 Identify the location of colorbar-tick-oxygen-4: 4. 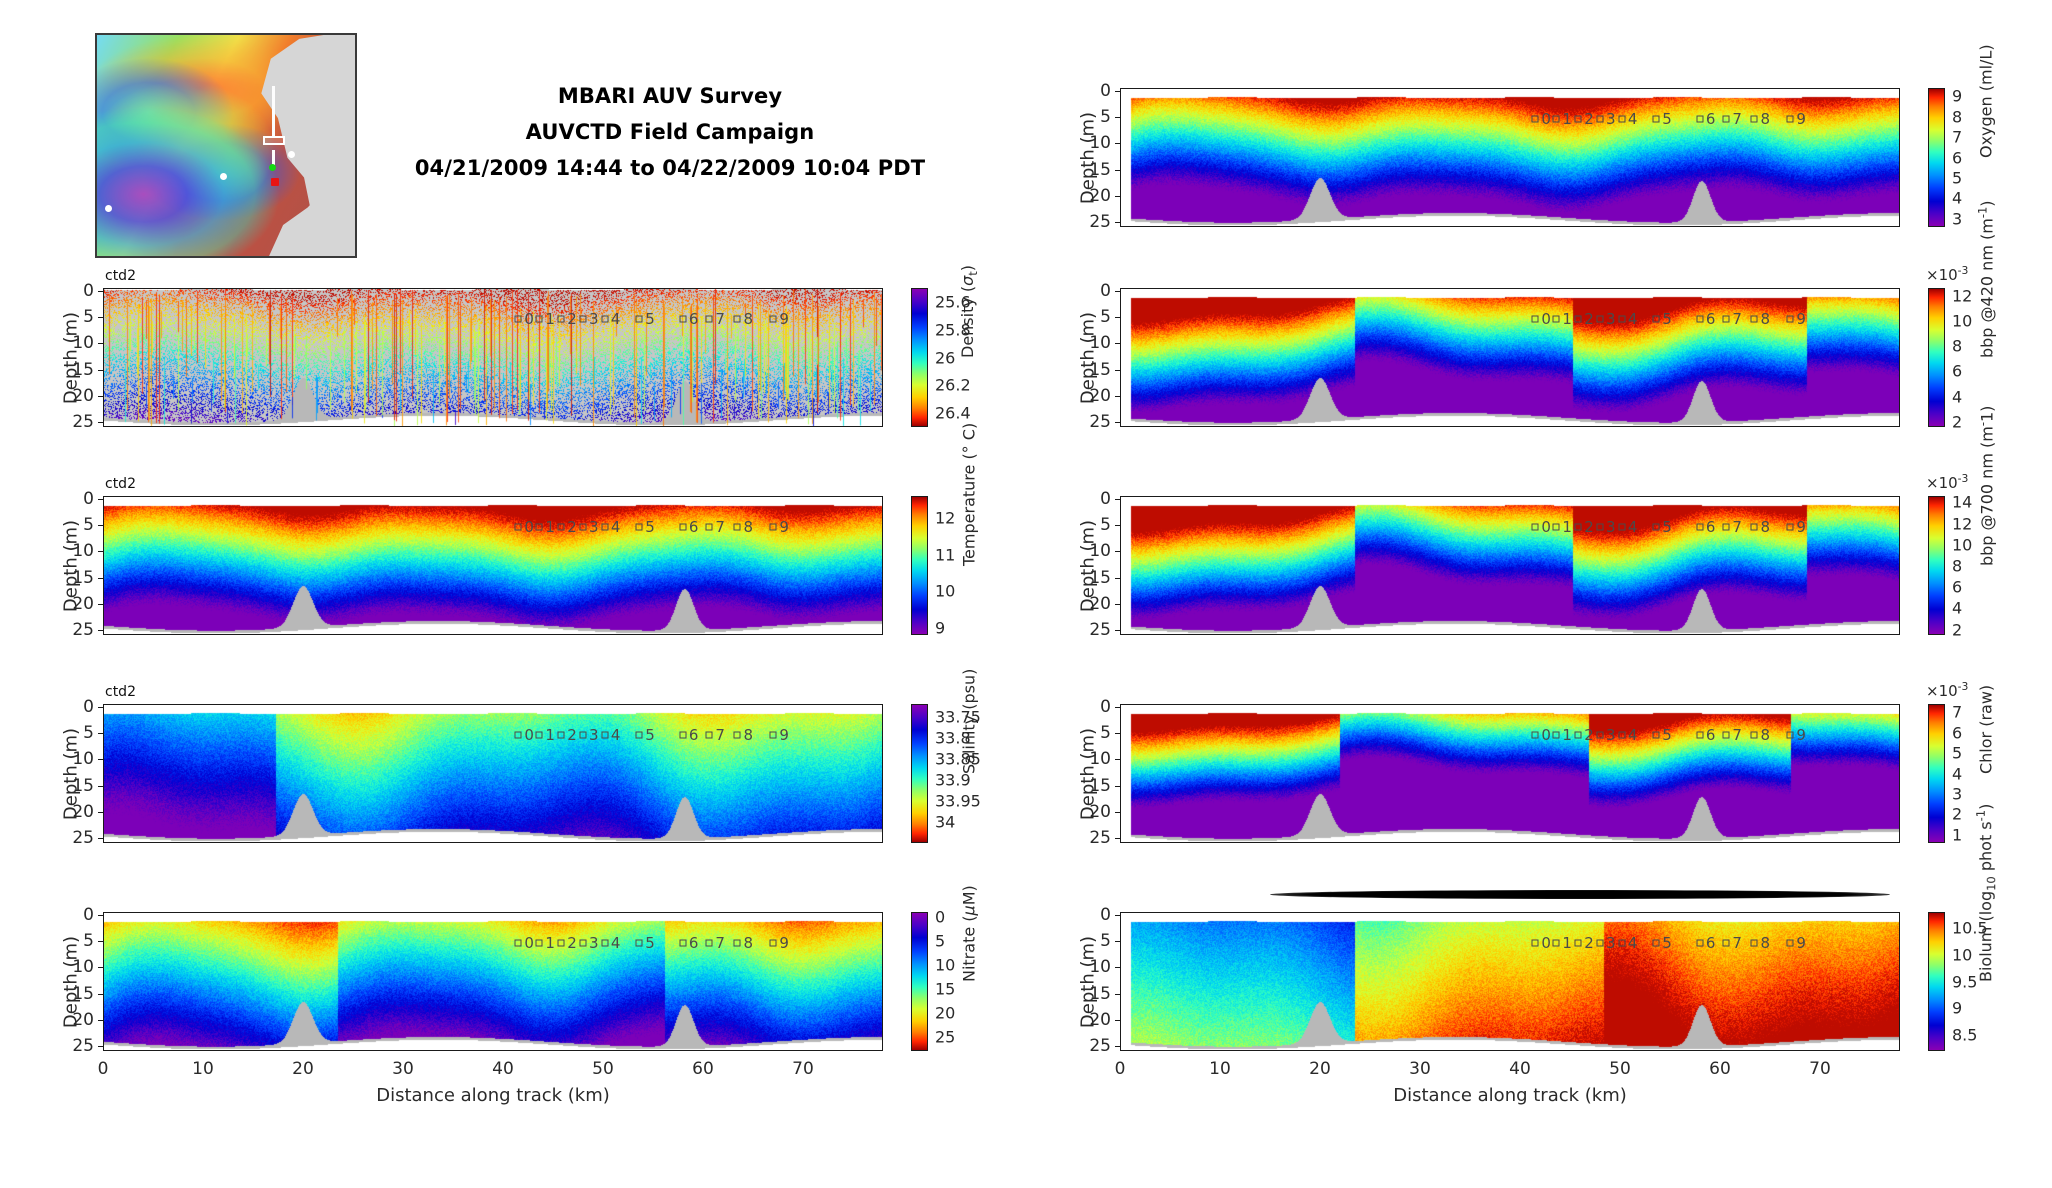
(1957, 198).